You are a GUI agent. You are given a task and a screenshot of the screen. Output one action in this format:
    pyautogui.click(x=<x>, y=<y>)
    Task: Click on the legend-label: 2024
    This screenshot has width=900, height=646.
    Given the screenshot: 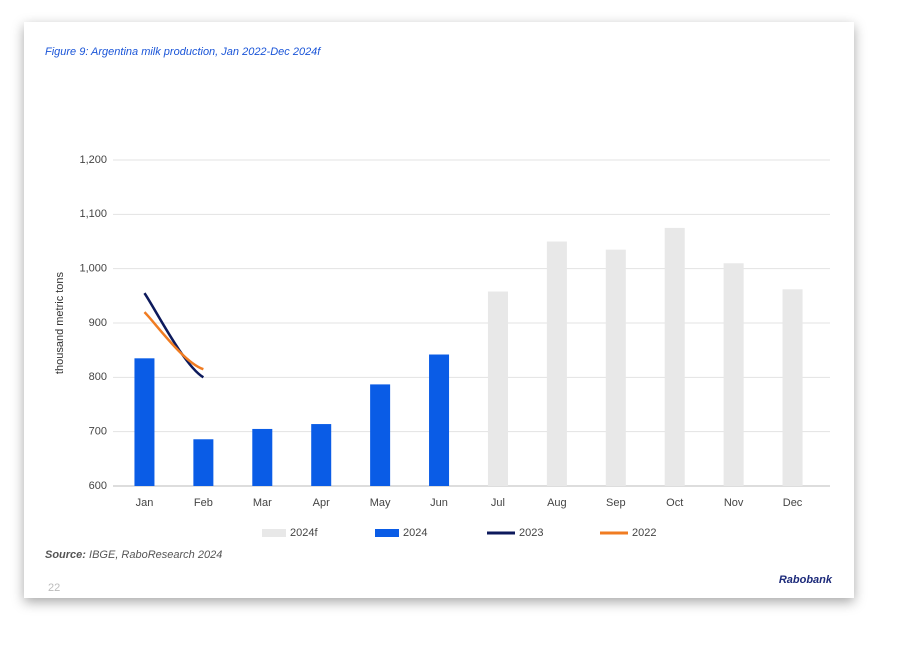 What is the action you would take?
    pyautogui.click(x=415, y=533)
    